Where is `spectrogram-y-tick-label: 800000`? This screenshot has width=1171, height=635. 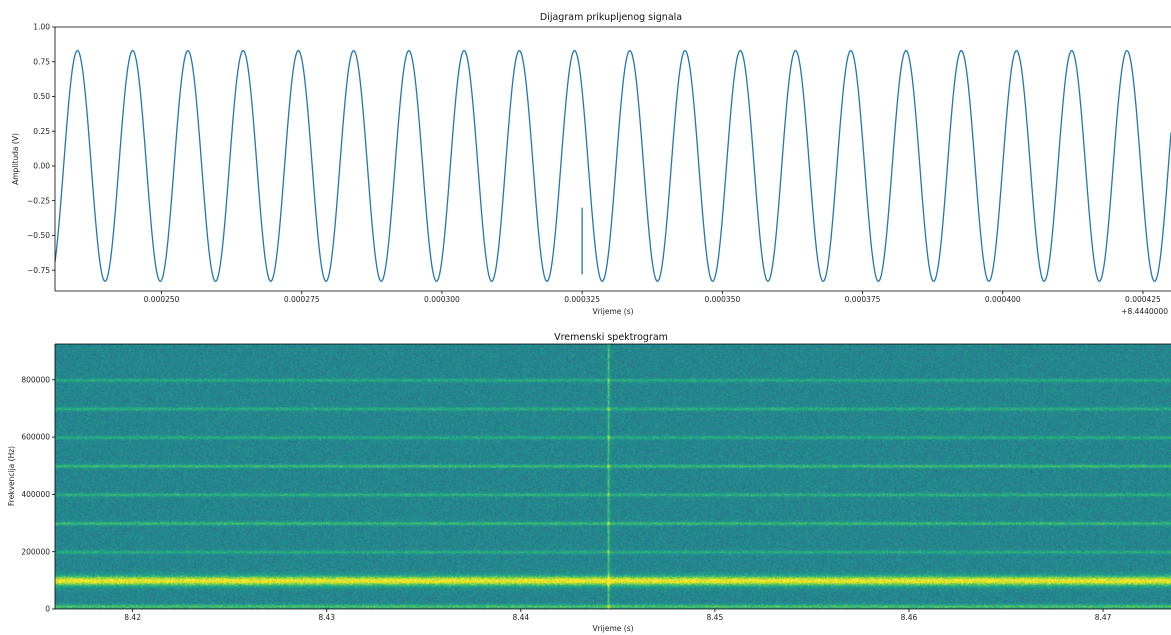 spectrogram-y-tick-label: 800000 is located at coordinates (35, 379).